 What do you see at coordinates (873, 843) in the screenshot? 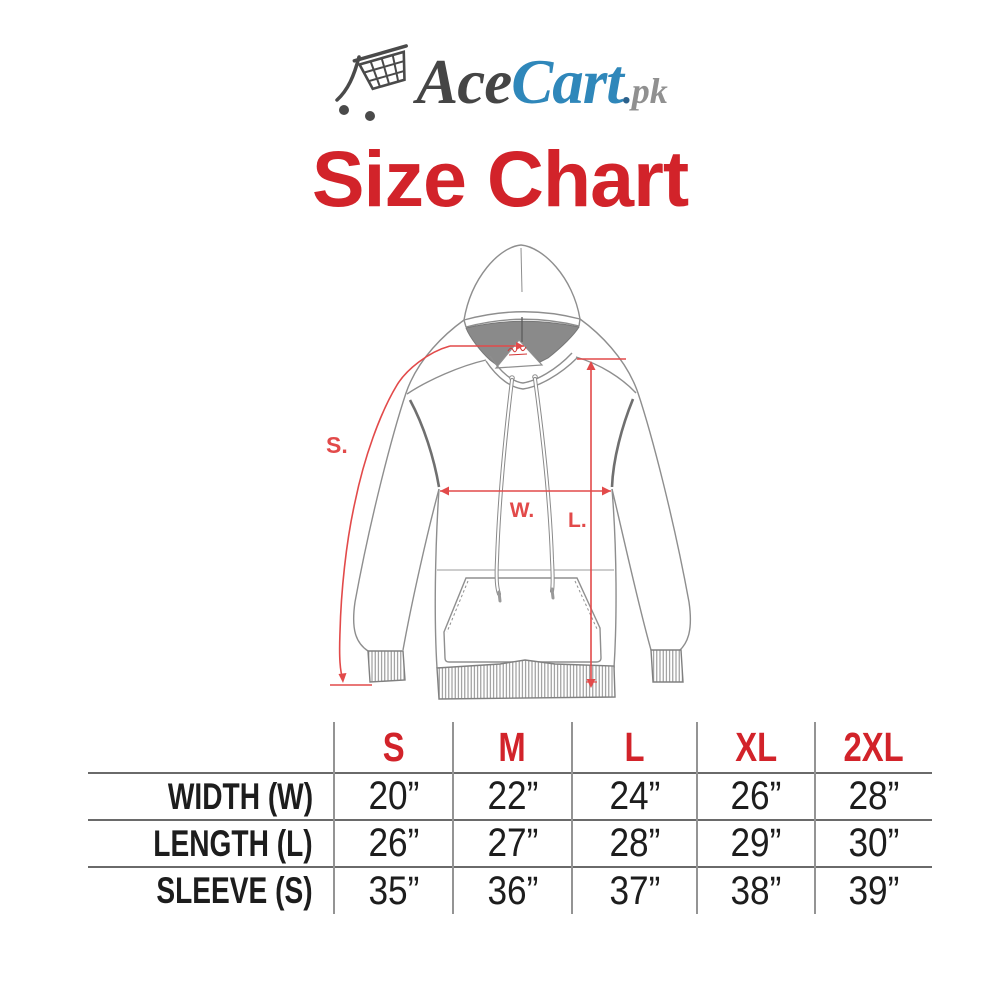
I see `size-value-cell: 30”` at bounding box center [873, 843].